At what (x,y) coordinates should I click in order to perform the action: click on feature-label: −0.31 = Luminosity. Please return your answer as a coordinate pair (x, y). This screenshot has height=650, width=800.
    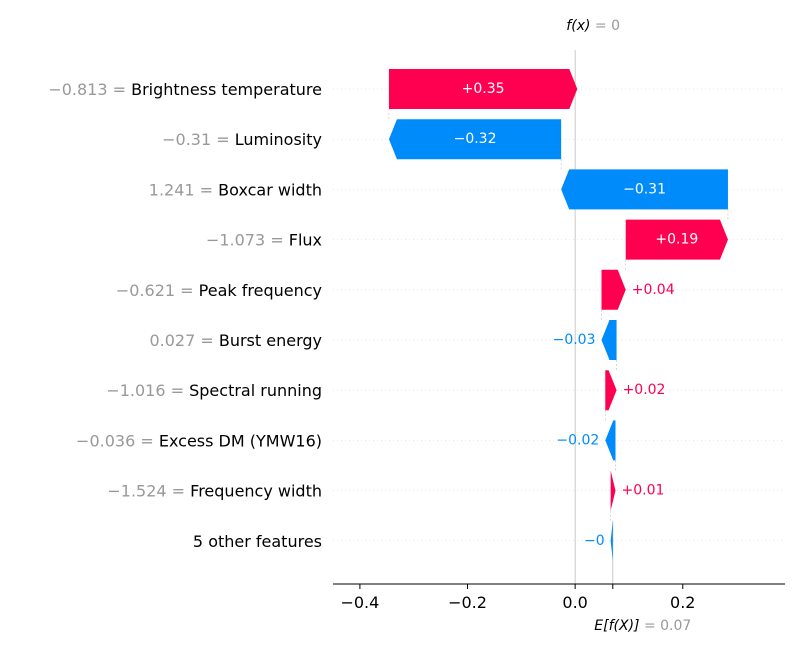
    Looking at the image, I should click on (242, 139).